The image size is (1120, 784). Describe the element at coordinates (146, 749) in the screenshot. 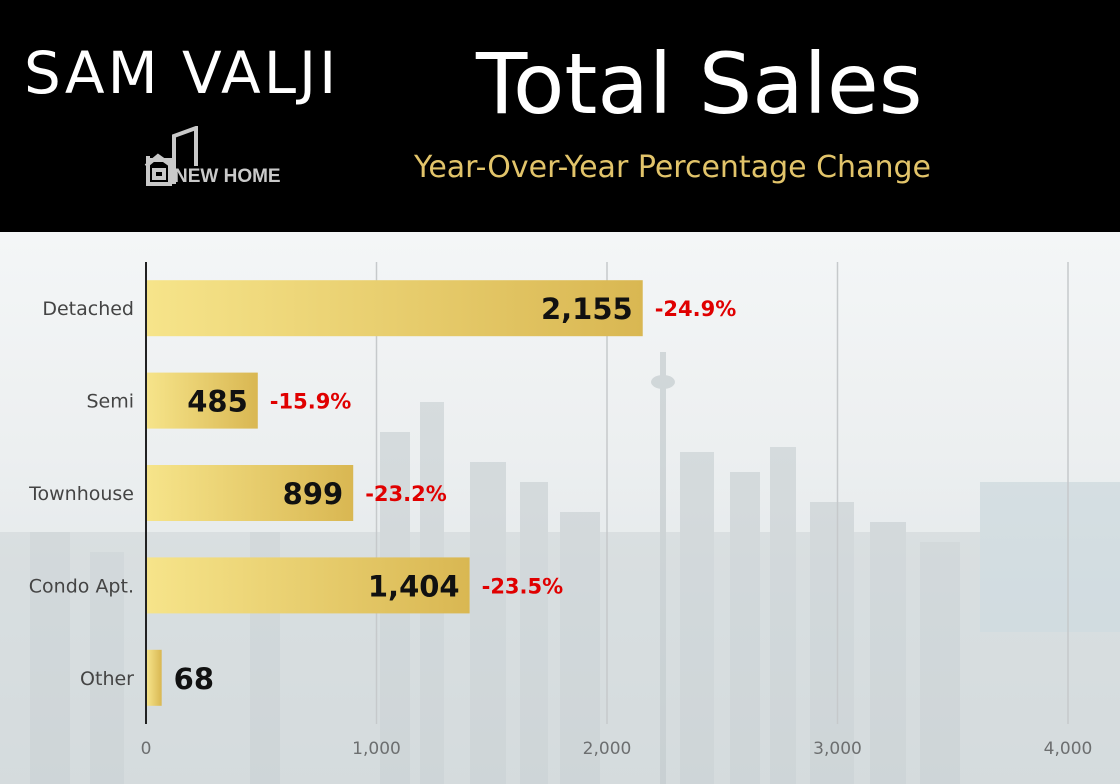

I see `x-tick-label: 0` at that location.